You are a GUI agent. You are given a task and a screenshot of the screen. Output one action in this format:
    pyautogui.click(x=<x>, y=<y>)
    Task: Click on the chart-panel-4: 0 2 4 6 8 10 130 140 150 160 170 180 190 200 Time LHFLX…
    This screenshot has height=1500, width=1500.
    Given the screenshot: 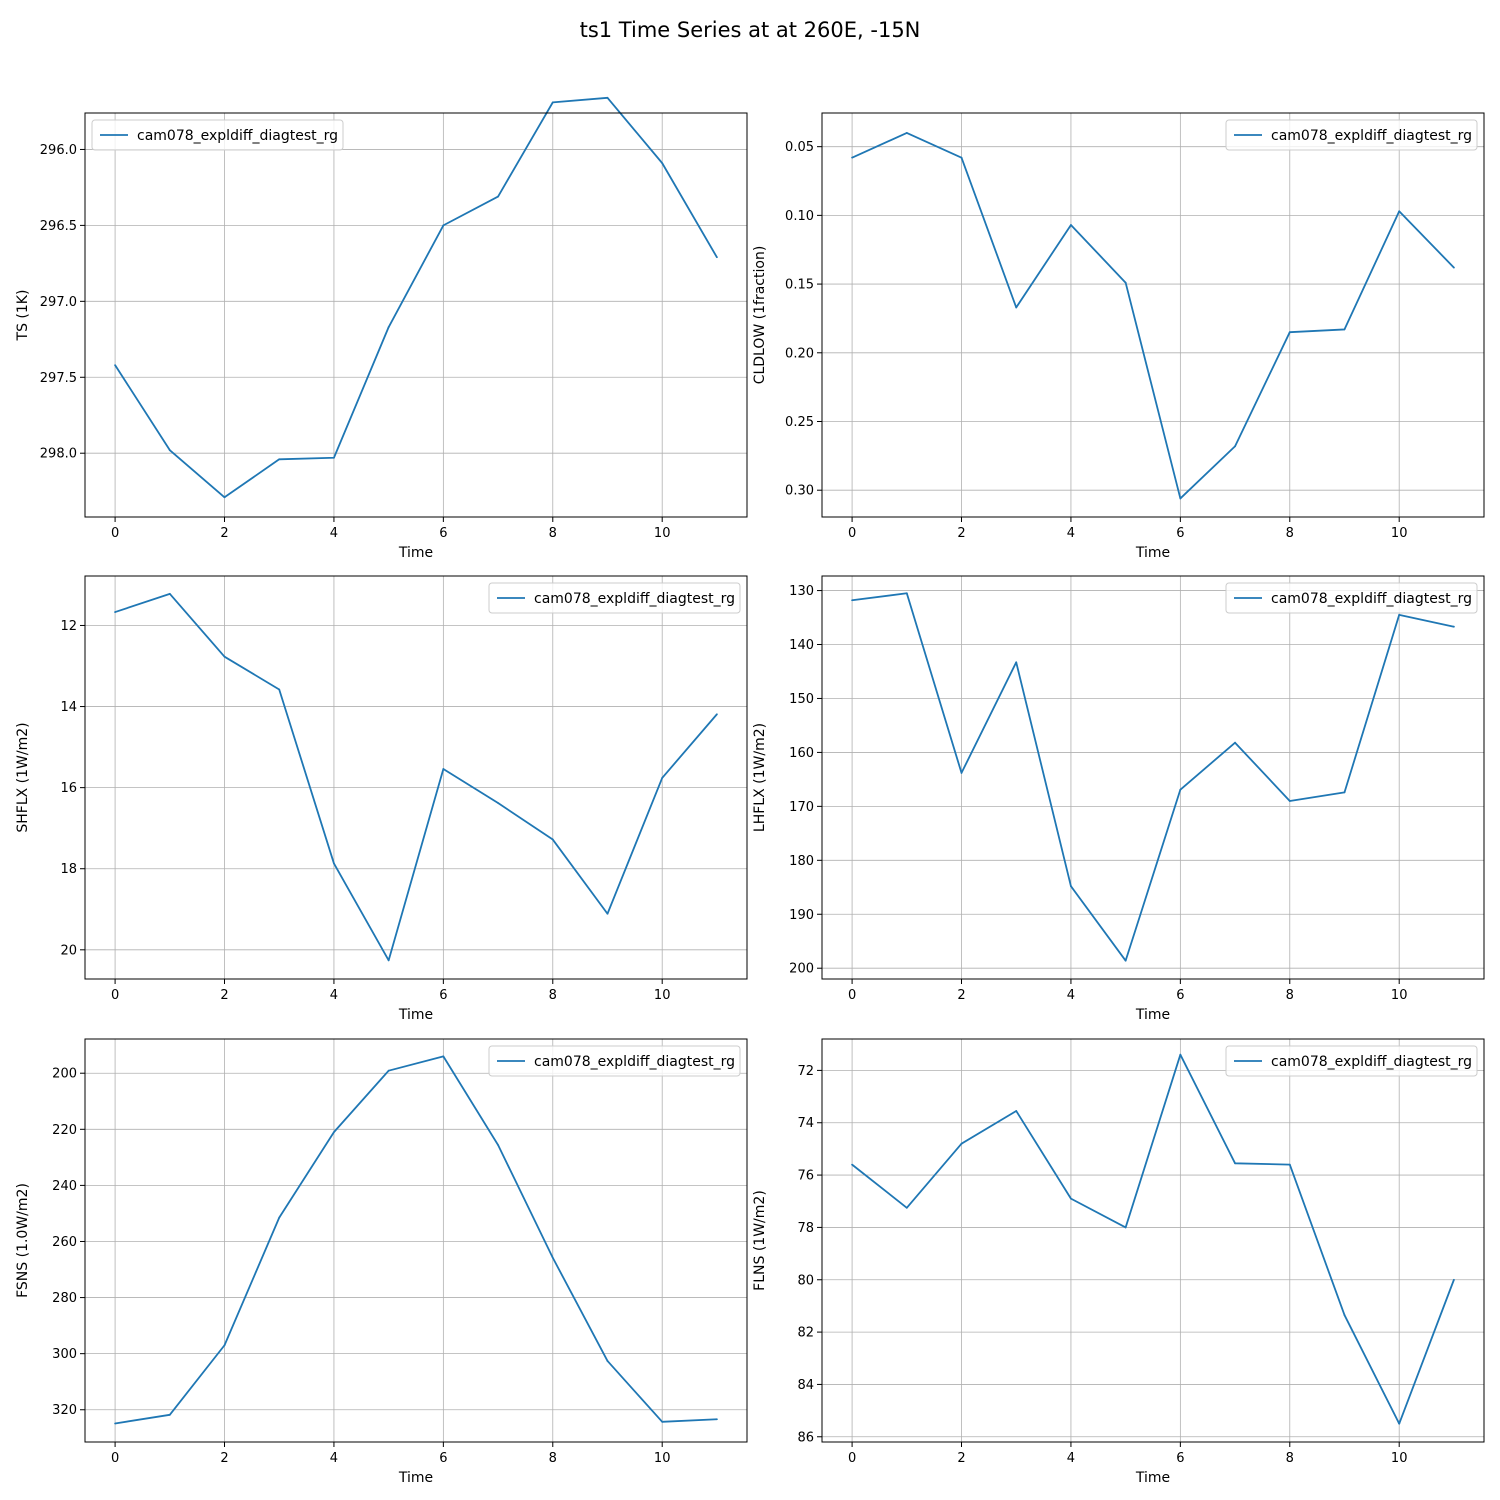 What is the action you would take?
    pyautogui.click(x=1118, y=799)
    